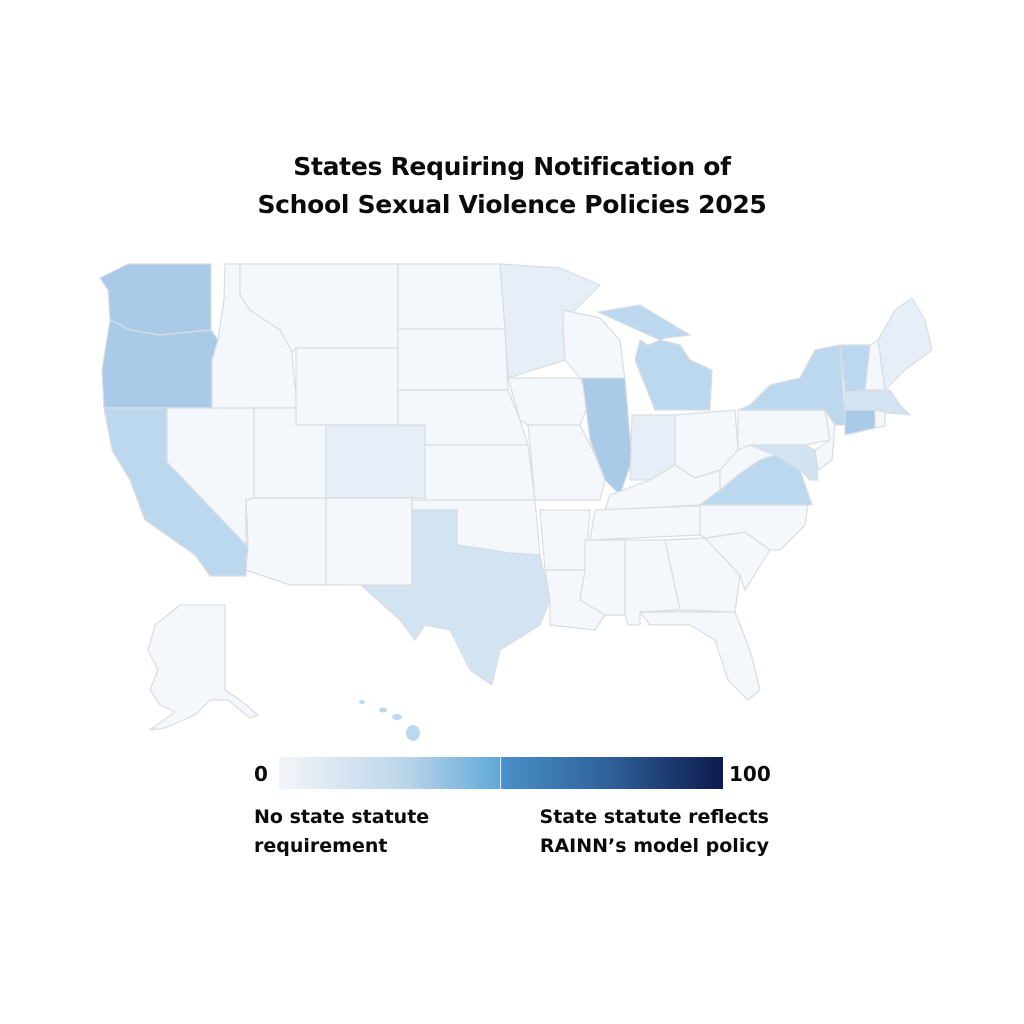  What do you see at coordinates (750, 774) in the screenshot?
I see `legend-max-label: 100` at bounding box center [750, 774].